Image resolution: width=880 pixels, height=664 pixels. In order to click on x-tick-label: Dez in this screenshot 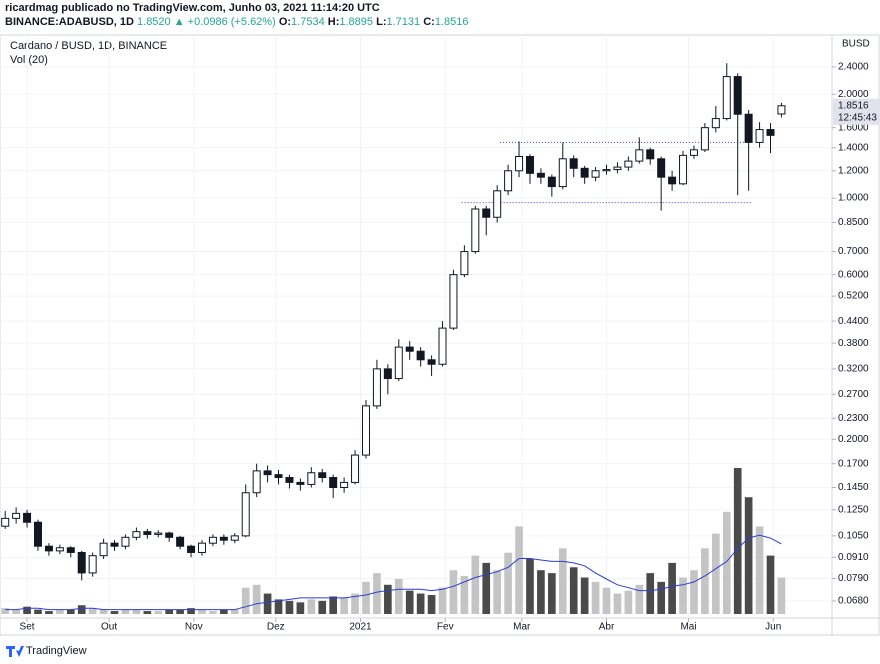, I will do `click(276, 627)`.